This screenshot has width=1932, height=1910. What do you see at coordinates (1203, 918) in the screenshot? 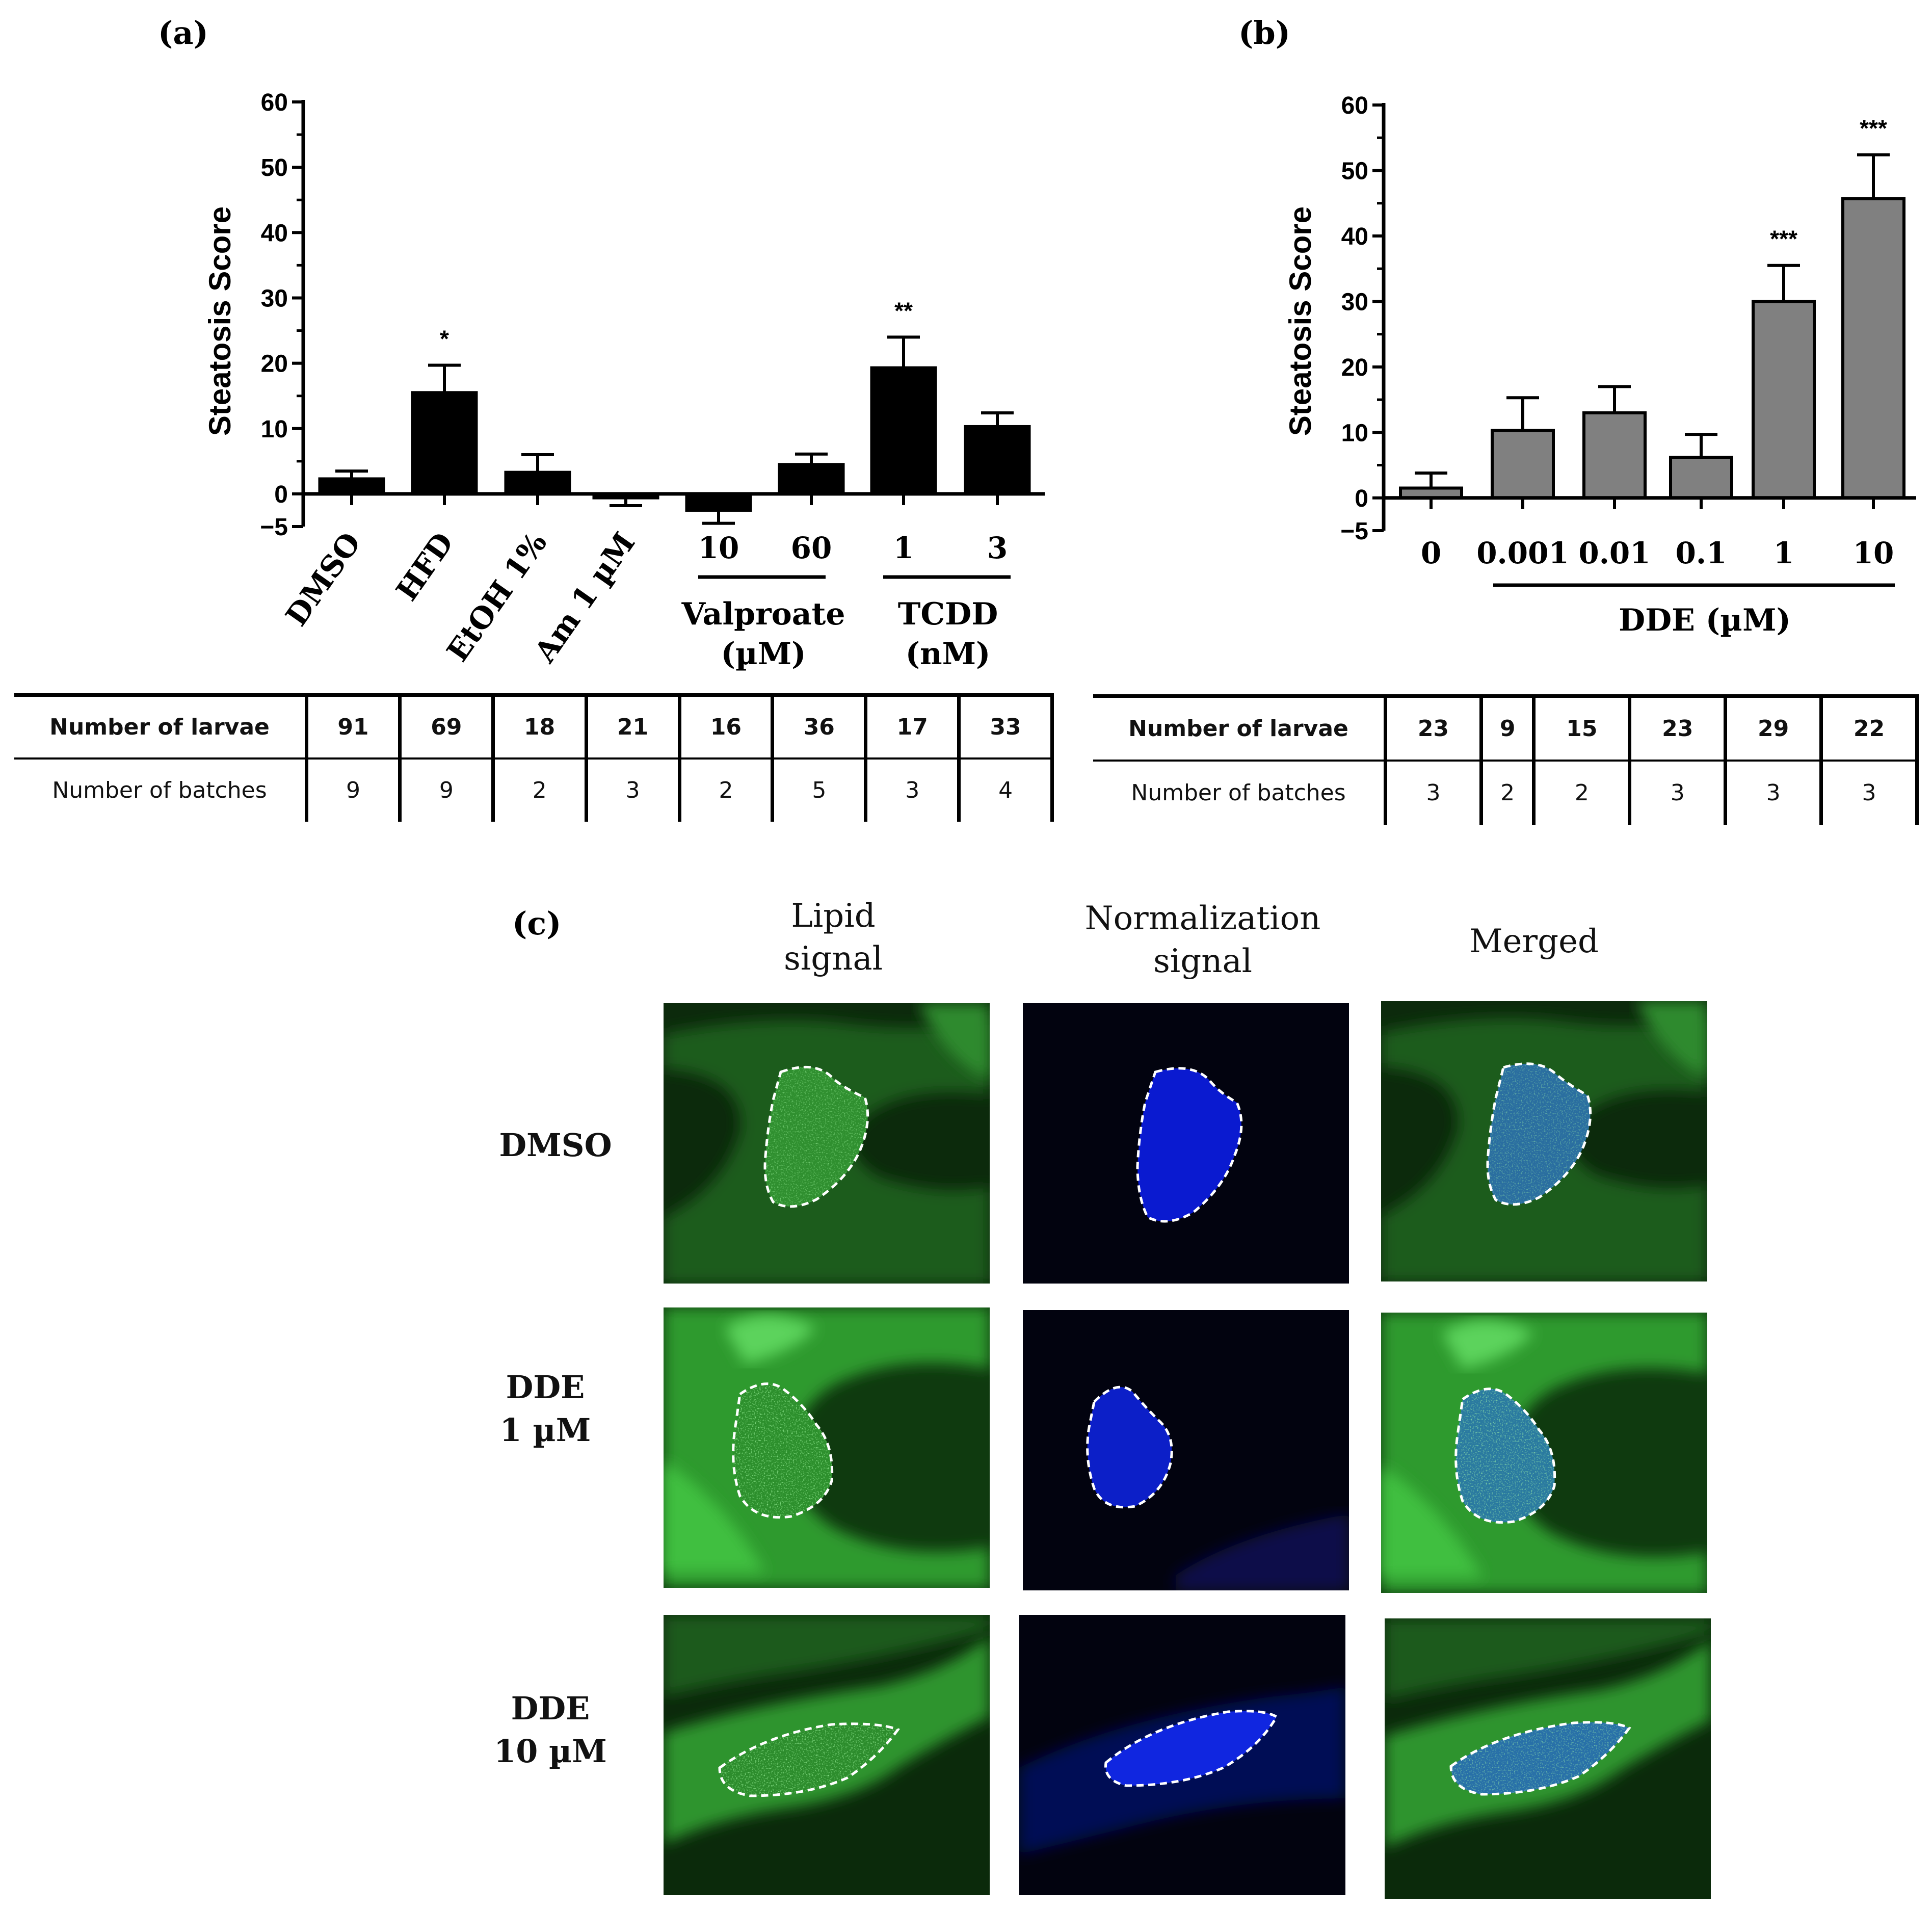
I see `column-header-line1: Normalization` at bounding box center [1203, 918].